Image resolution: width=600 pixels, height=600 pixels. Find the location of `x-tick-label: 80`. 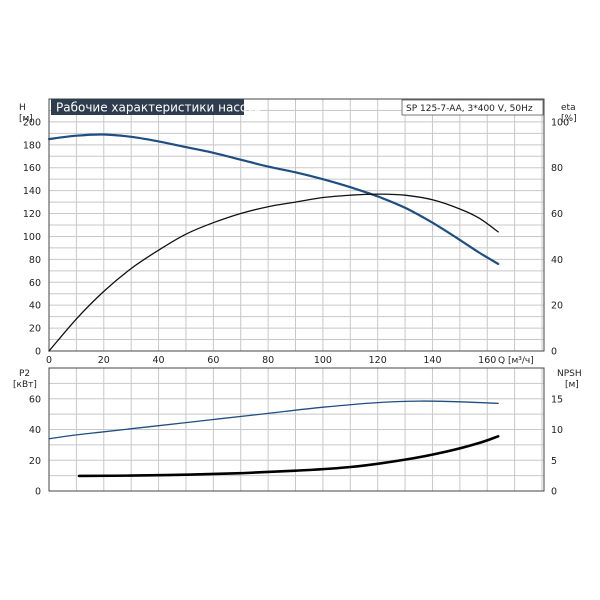

x-tick-label: 80 is located at coordinates (268, 360).